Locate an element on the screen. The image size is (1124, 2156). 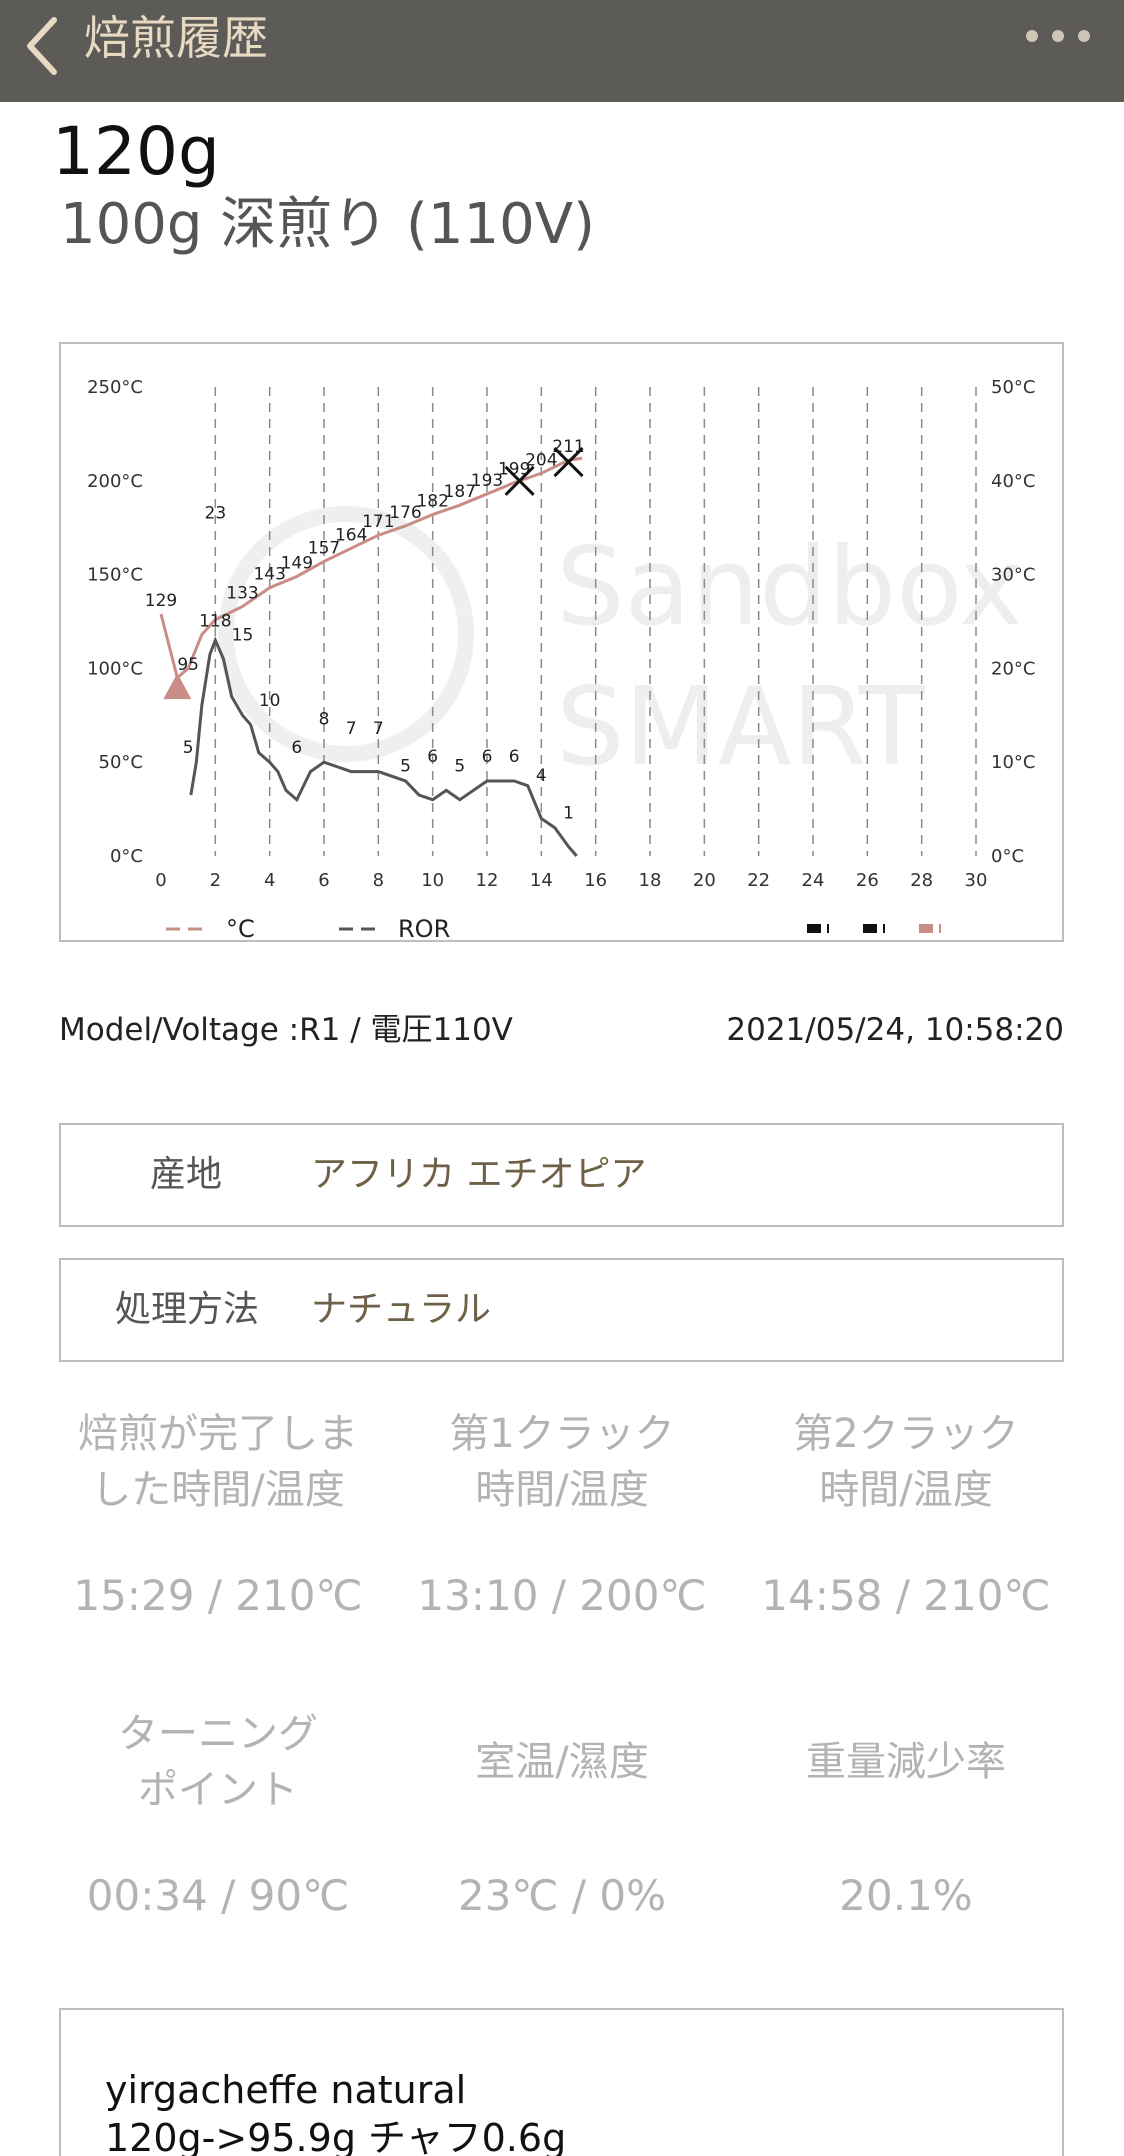
y-right-tick-label: 20°C is located at coordinates (1013, 668).